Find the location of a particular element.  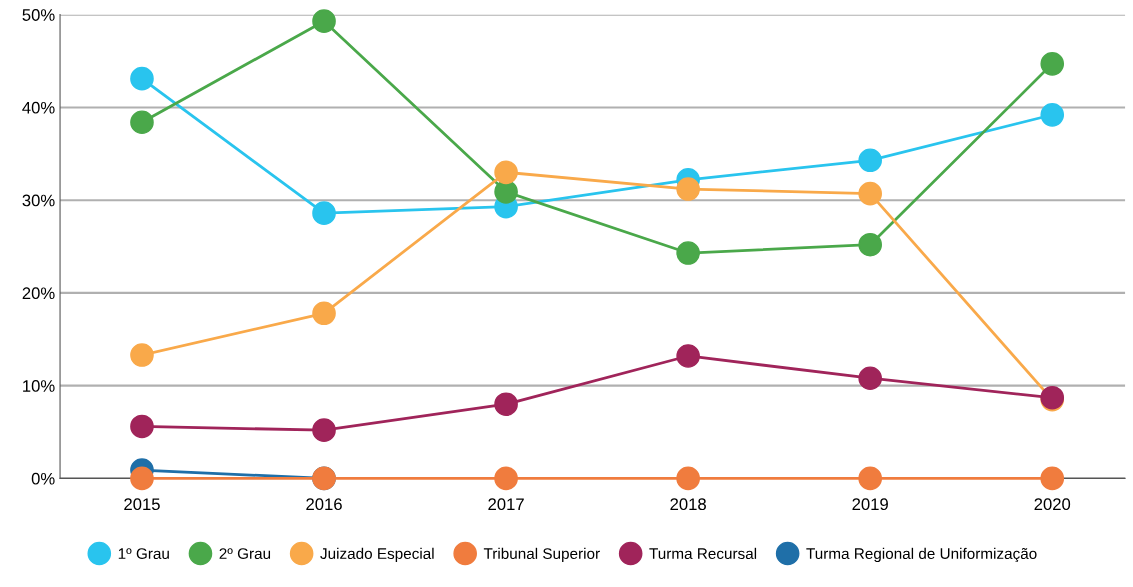

x-tick-label: 2015 is located at coordinates (142, 504).